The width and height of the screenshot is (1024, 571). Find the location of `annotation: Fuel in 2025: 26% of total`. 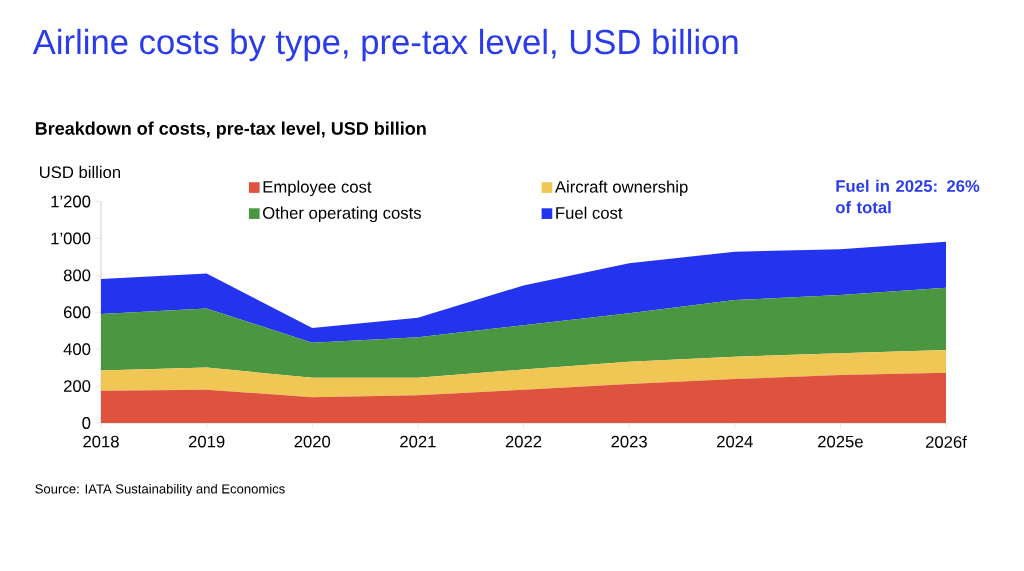

annotation: Fuel in 2025: 26% of total is located at coordinates (907, 196).